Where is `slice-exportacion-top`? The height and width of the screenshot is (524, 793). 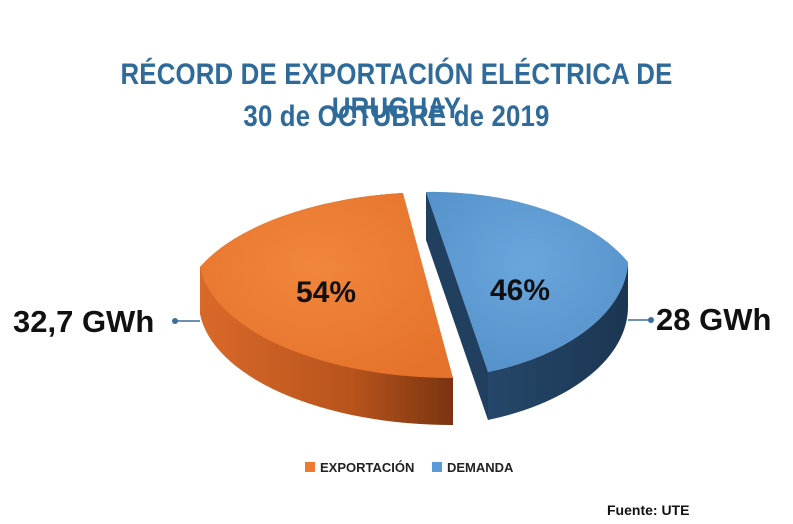 slice-exportacion-top is located at coordinates (326, 286).